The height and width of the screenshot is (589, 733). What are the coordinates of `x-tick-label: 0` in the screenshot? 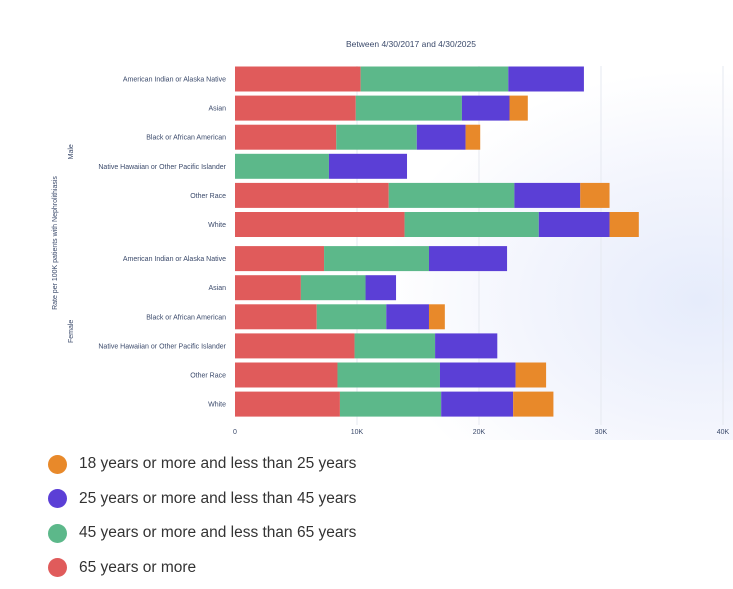 It's located at (235, 432).